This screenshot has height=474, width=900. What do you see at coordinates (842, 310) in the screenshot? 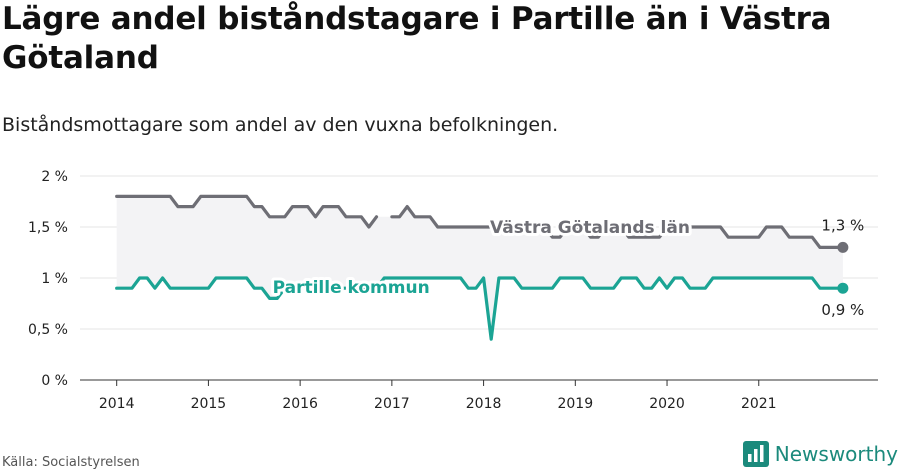
I see `series-end-label: 0,9 %` at bounding box center [842, 310].